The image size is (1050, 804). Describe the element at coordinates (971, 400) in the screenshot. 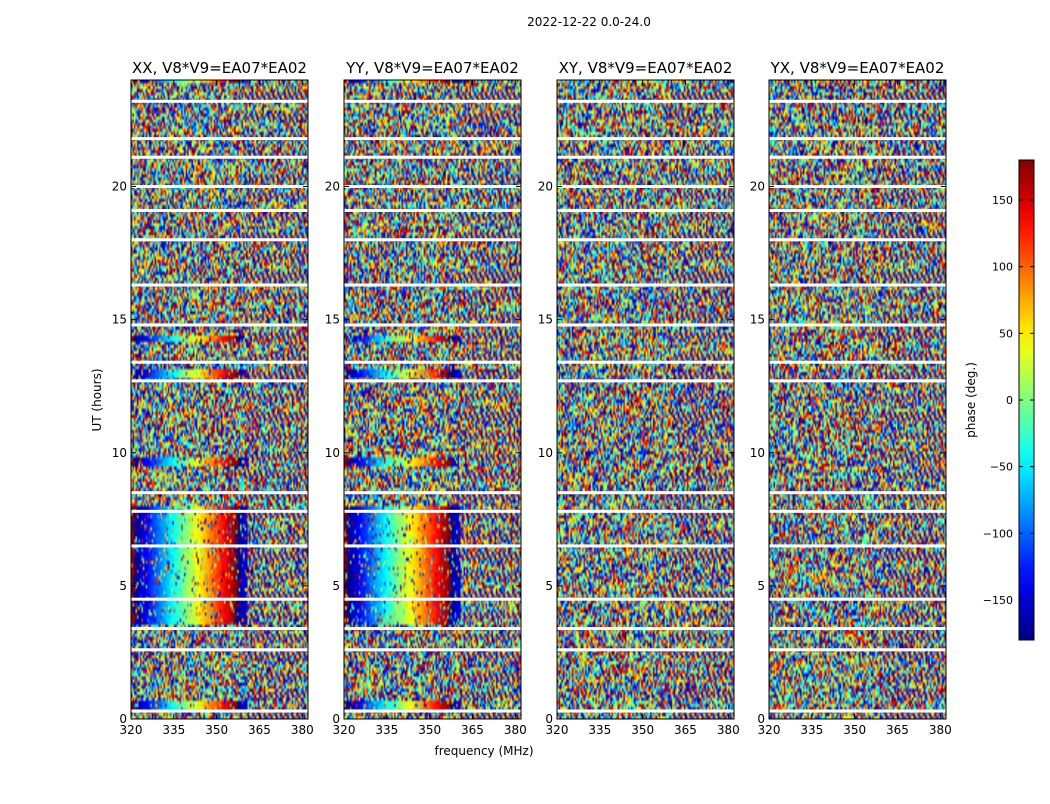

I see `colorbar-label: phase (deg.)` at that location.